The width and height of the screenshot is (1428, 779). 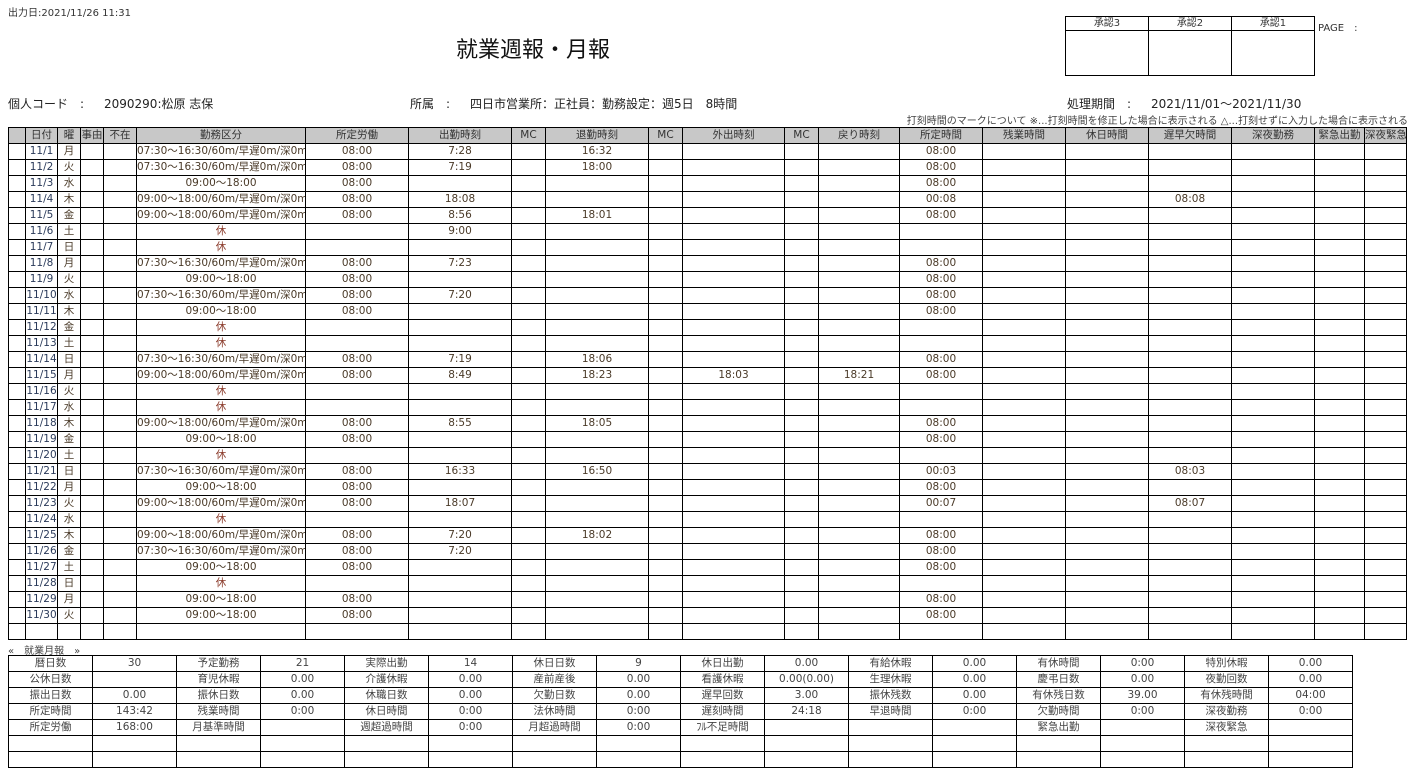 I want to click on table-cell: 11/4, so click(x=41, y=199).